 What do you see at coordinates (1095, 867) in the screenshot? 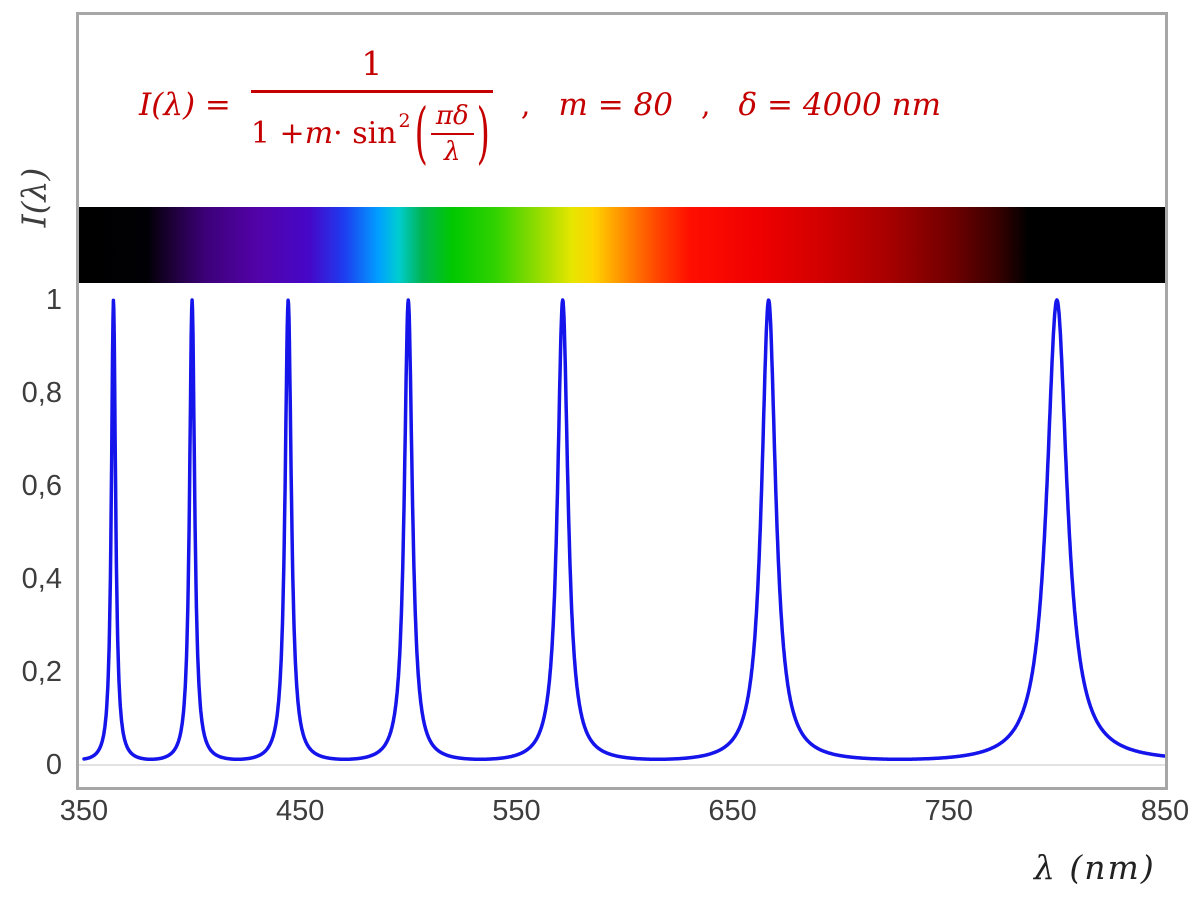
I see `x-axis-title: λ (nm)` at bounding box center [1095, 867].